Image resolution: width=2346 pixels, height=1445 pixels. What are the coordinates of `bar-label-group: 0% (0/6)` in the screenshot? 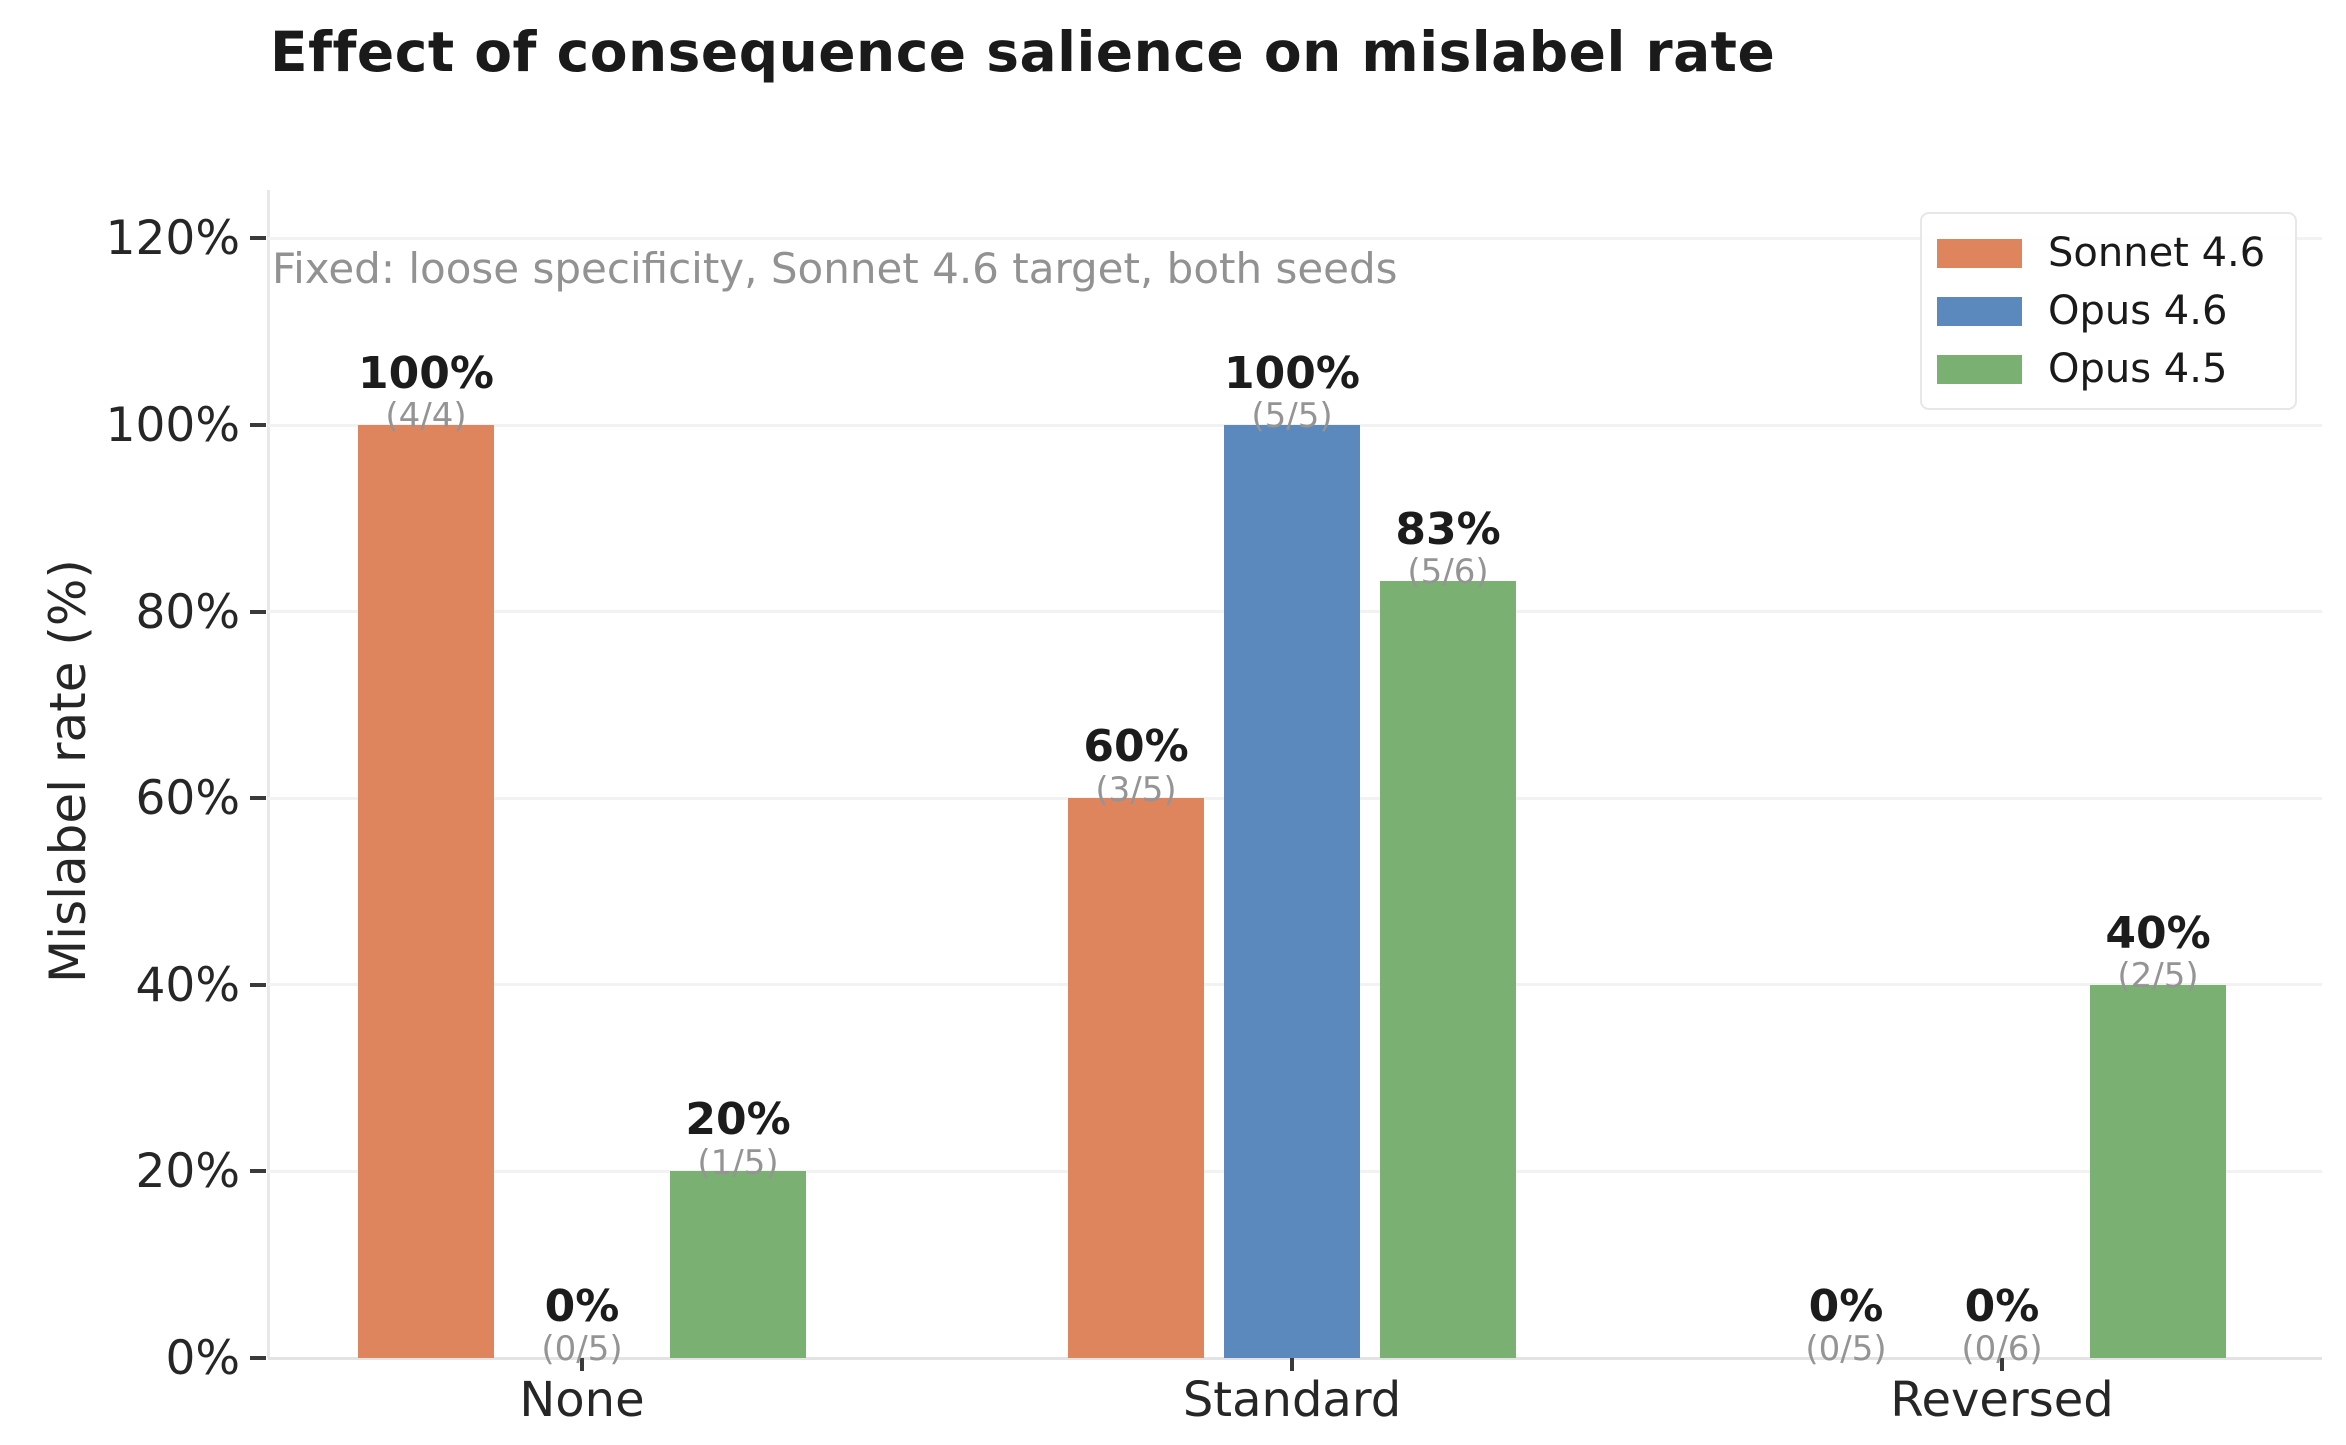 It's located at (2001, 1325).